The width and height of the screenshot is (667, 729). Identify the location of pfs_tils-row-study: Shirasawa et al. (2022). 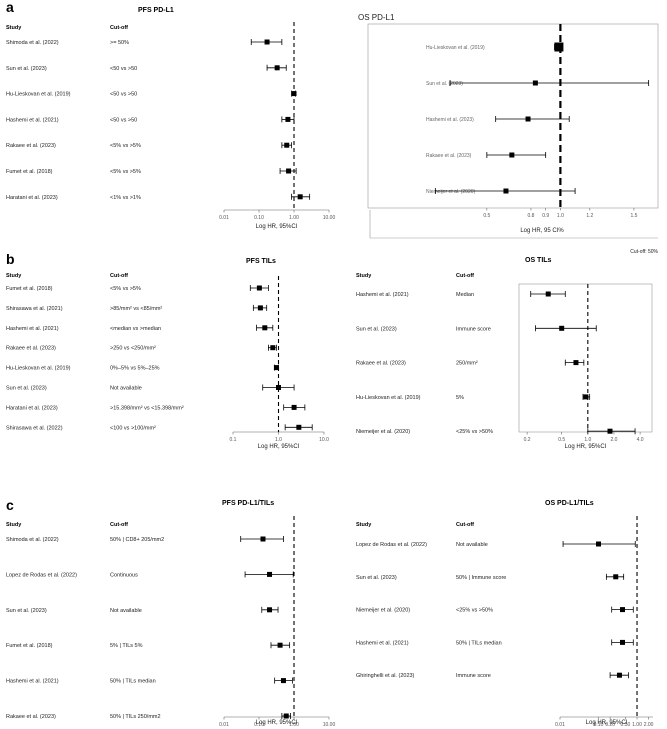
(34, 428).